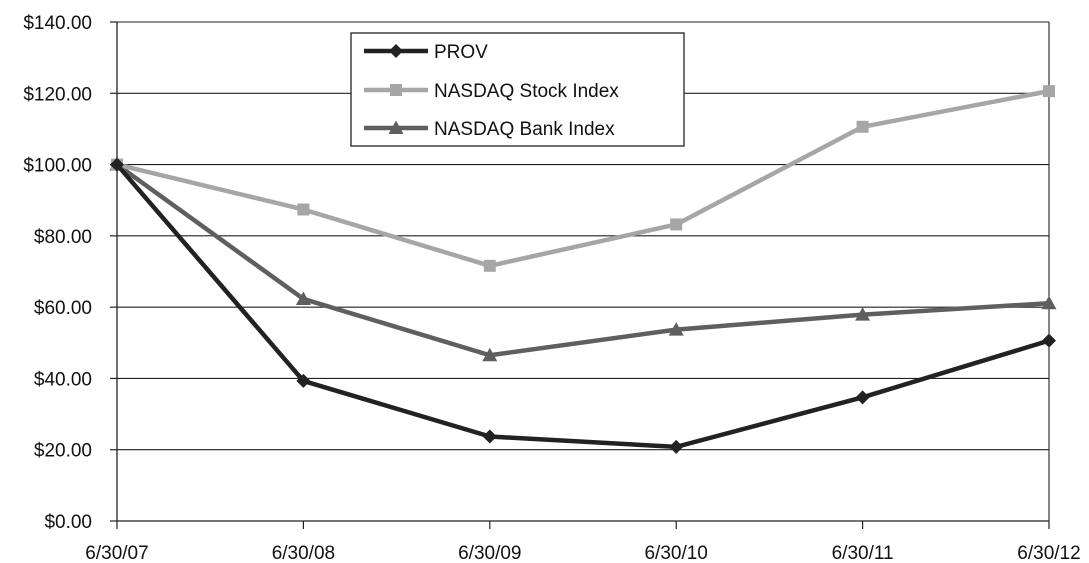 The width and height of the screenshot is (1089, 563). What do you see at coordinates (57, 23) in the screenshot?
I see `y-tick-label: $140.00` at bounding box center [57, 23].